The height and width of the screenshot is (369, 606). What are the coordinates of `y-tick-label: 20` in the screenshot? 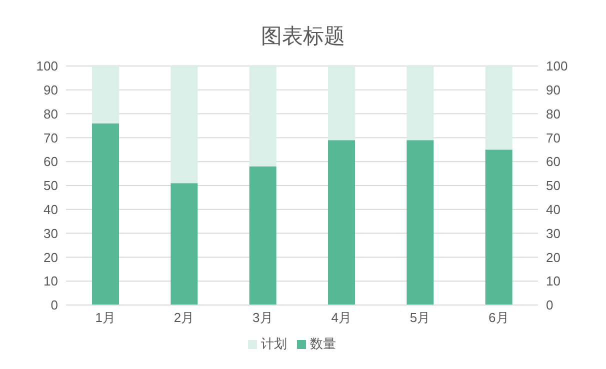 It's located at (51, 257).